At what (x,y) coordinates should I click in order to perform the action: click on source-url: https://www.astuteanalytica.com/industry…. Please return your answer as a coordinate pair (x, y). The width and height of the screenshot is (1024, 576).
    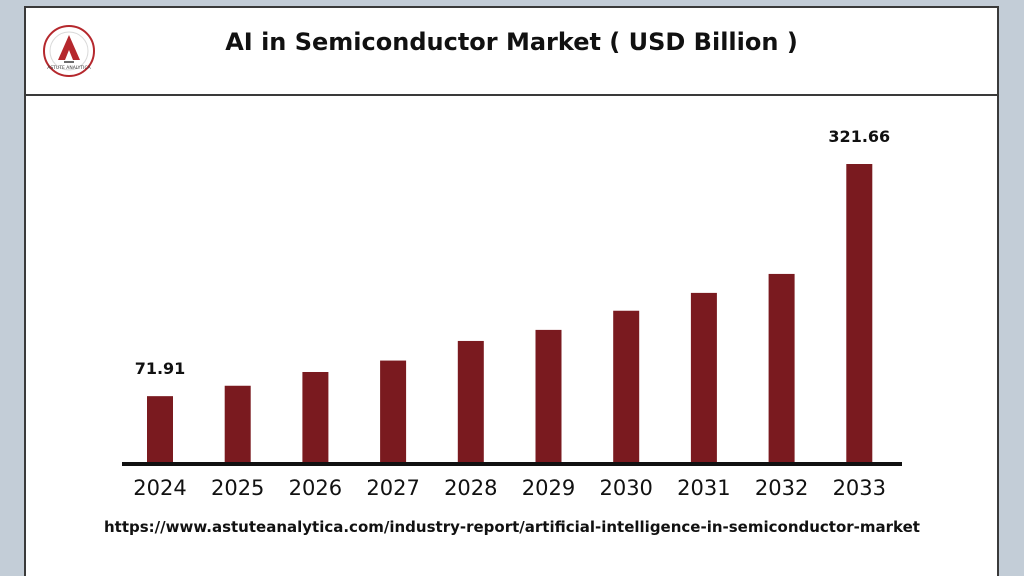
    Looking at the image, I should click on (512, 527).